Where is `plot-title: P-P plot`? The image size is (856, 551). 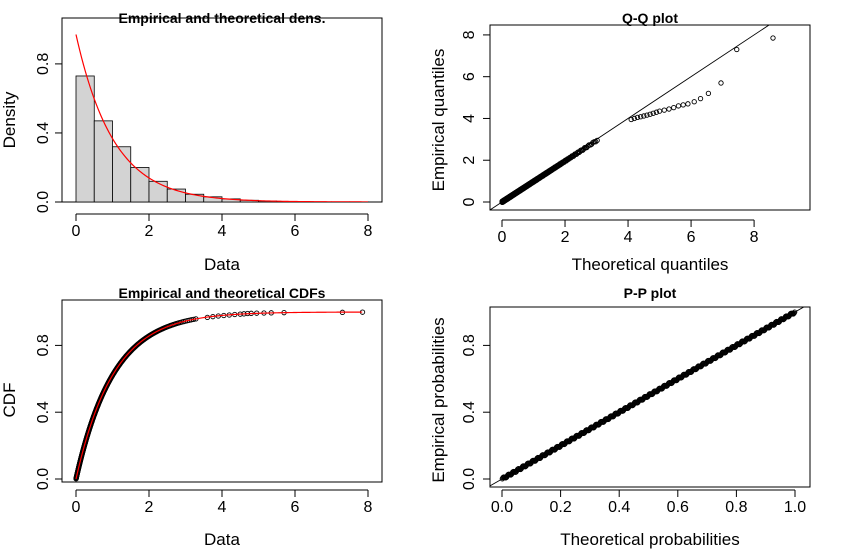
plot-title: P-P plot is located at coordinates (650, 293).